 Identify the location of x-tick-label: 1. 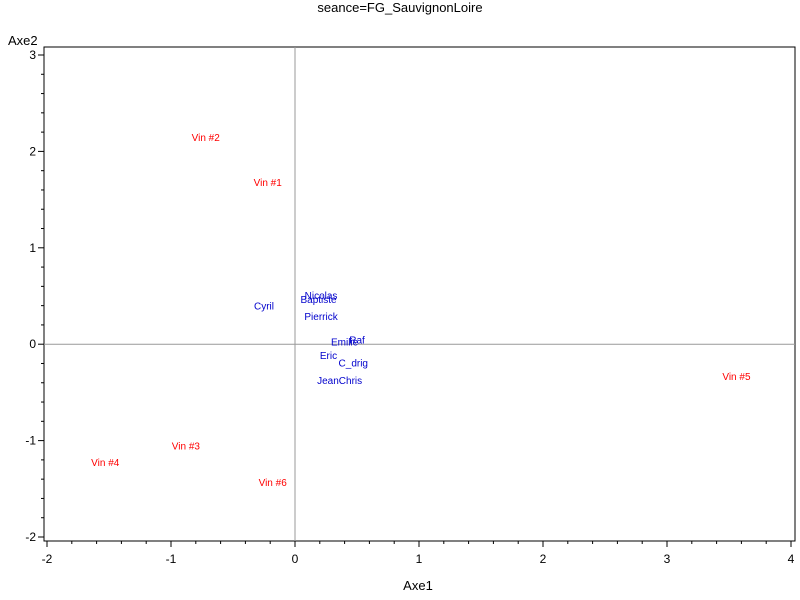
(419, 559).